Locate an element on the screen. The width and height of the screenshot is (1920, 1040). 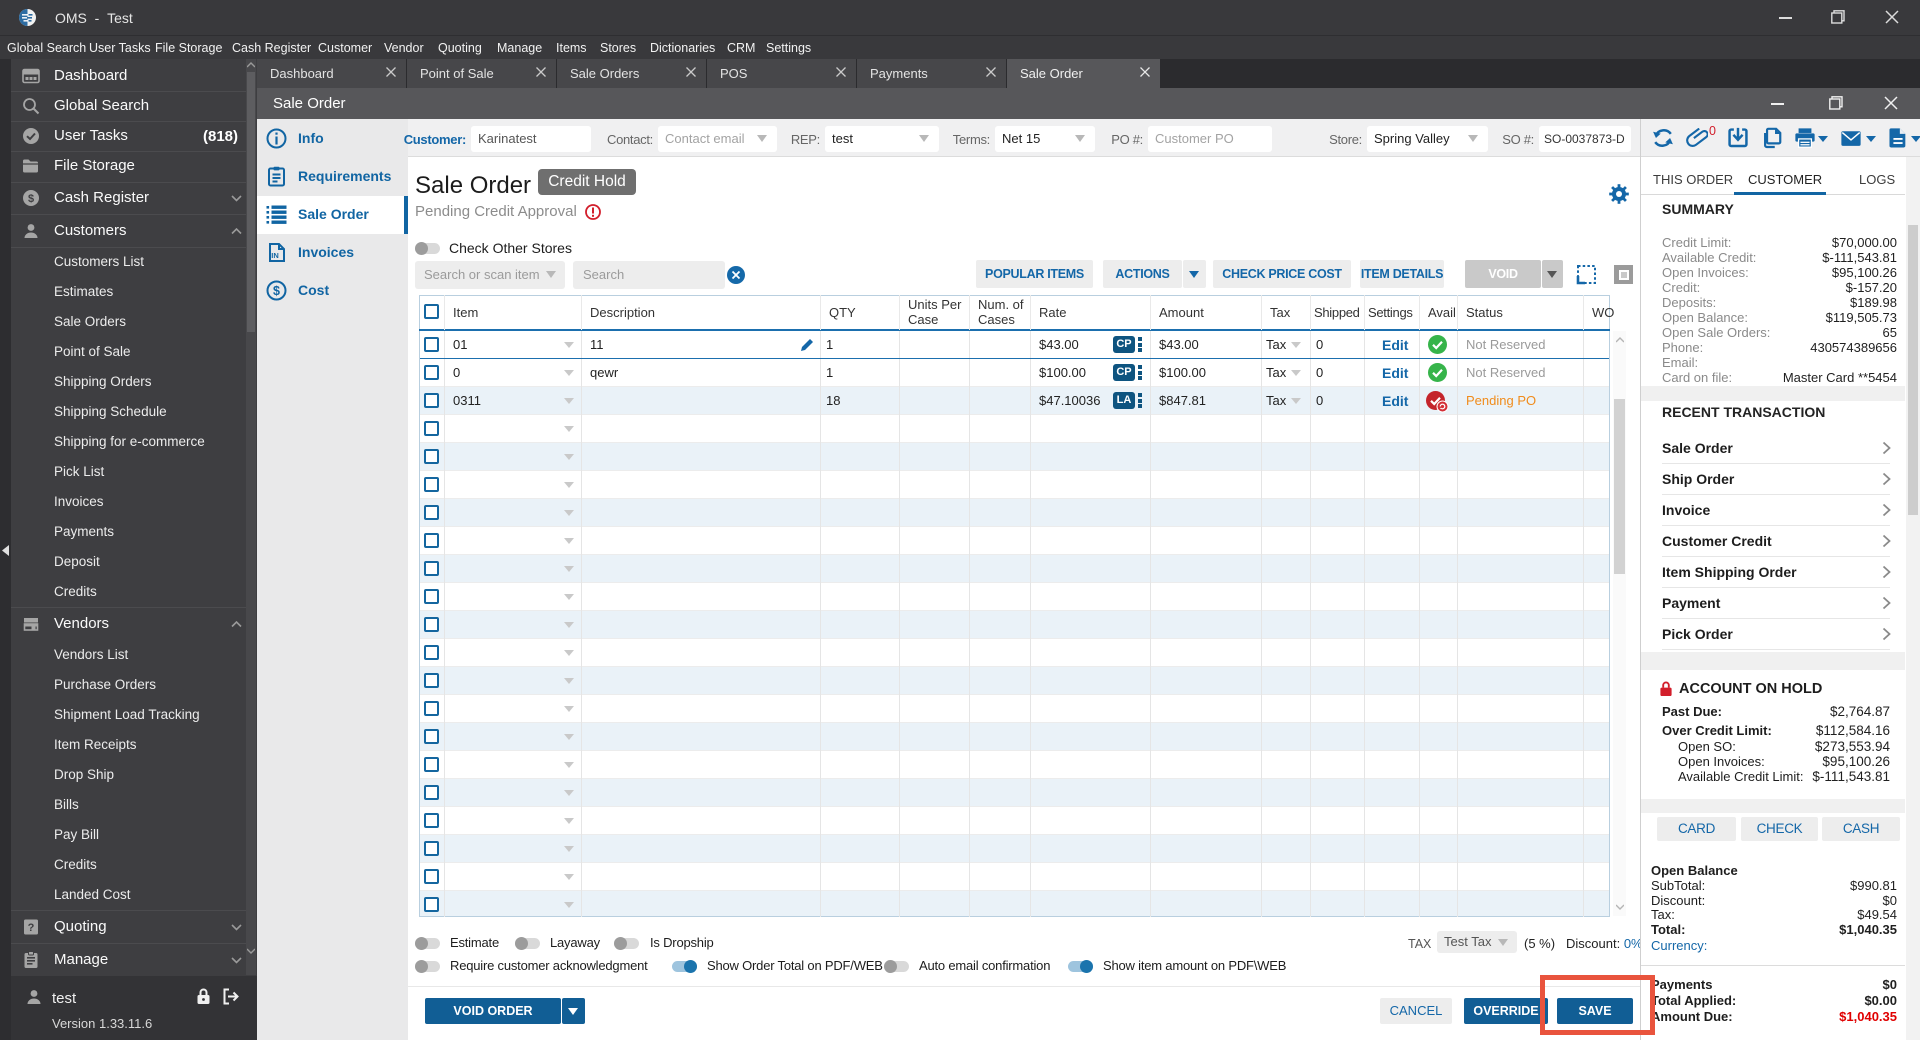
svg-text: IN is located at coordinates (275, 255).